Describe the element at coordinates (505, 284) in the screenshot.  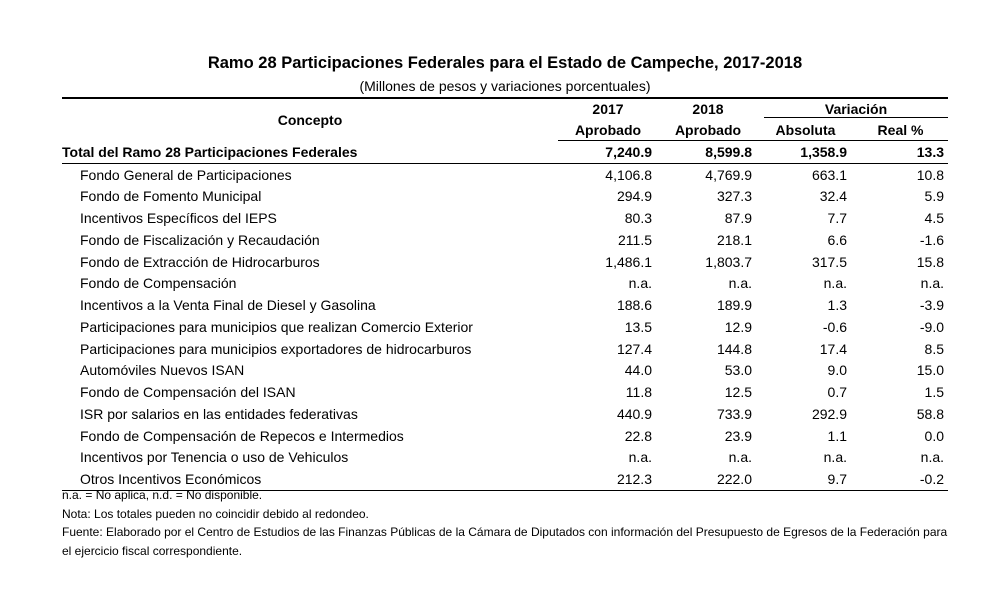
I see `table-row: Fondo de Compensación n.a. n.a. n.a. n.a.` at that location.